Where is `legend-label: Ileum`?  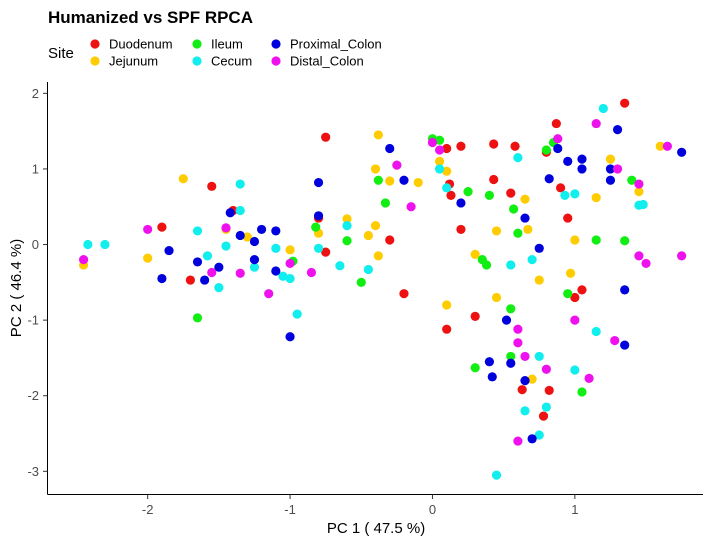 legend-label: Ileum is located at coordinates (227, 44).